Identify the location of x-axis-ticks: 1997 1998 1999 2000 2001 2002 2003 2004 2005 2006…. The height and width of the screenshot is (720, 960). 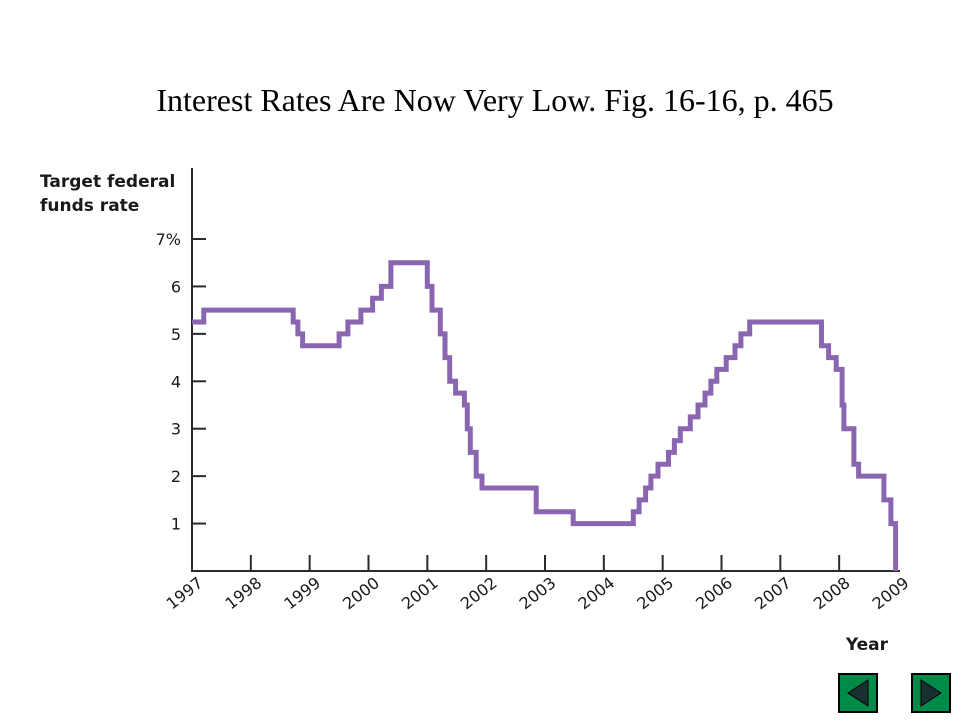
(538, 584).